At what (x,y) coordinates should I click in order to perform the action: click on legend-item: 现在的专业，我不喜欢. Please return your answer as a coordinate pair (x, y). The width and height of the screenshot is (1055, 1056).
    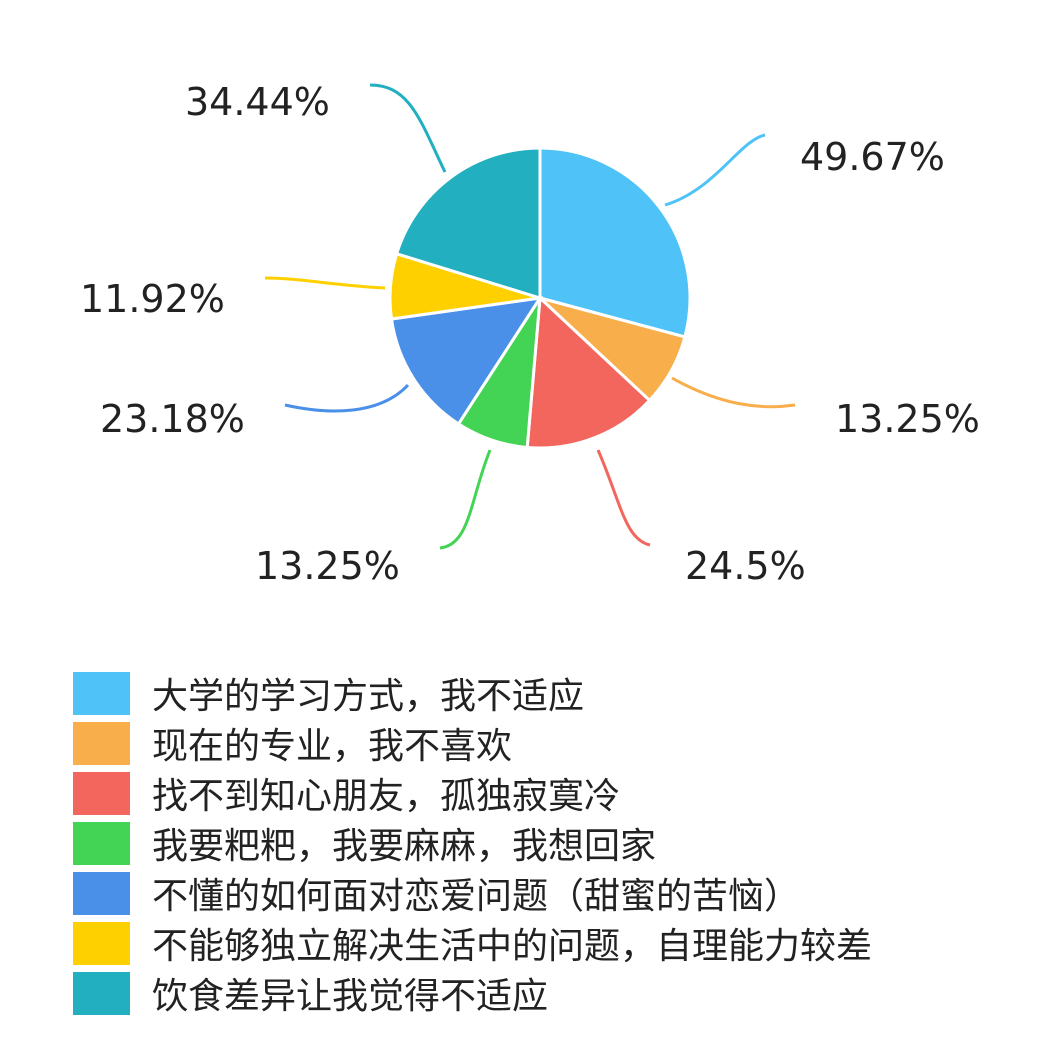
    Looking at the image, I should click on (472, 743).